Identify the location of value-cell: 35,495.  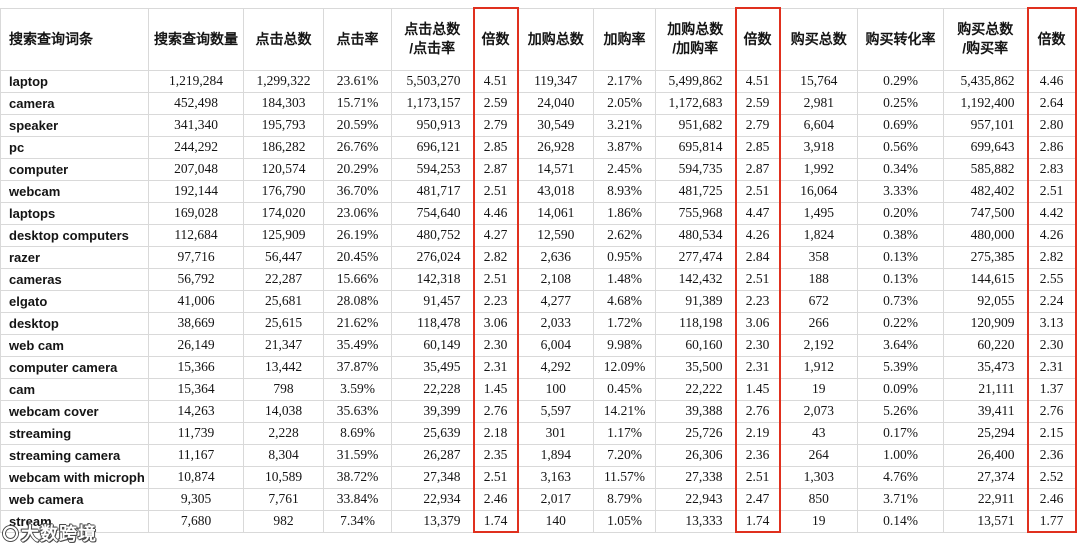
(432, 367).